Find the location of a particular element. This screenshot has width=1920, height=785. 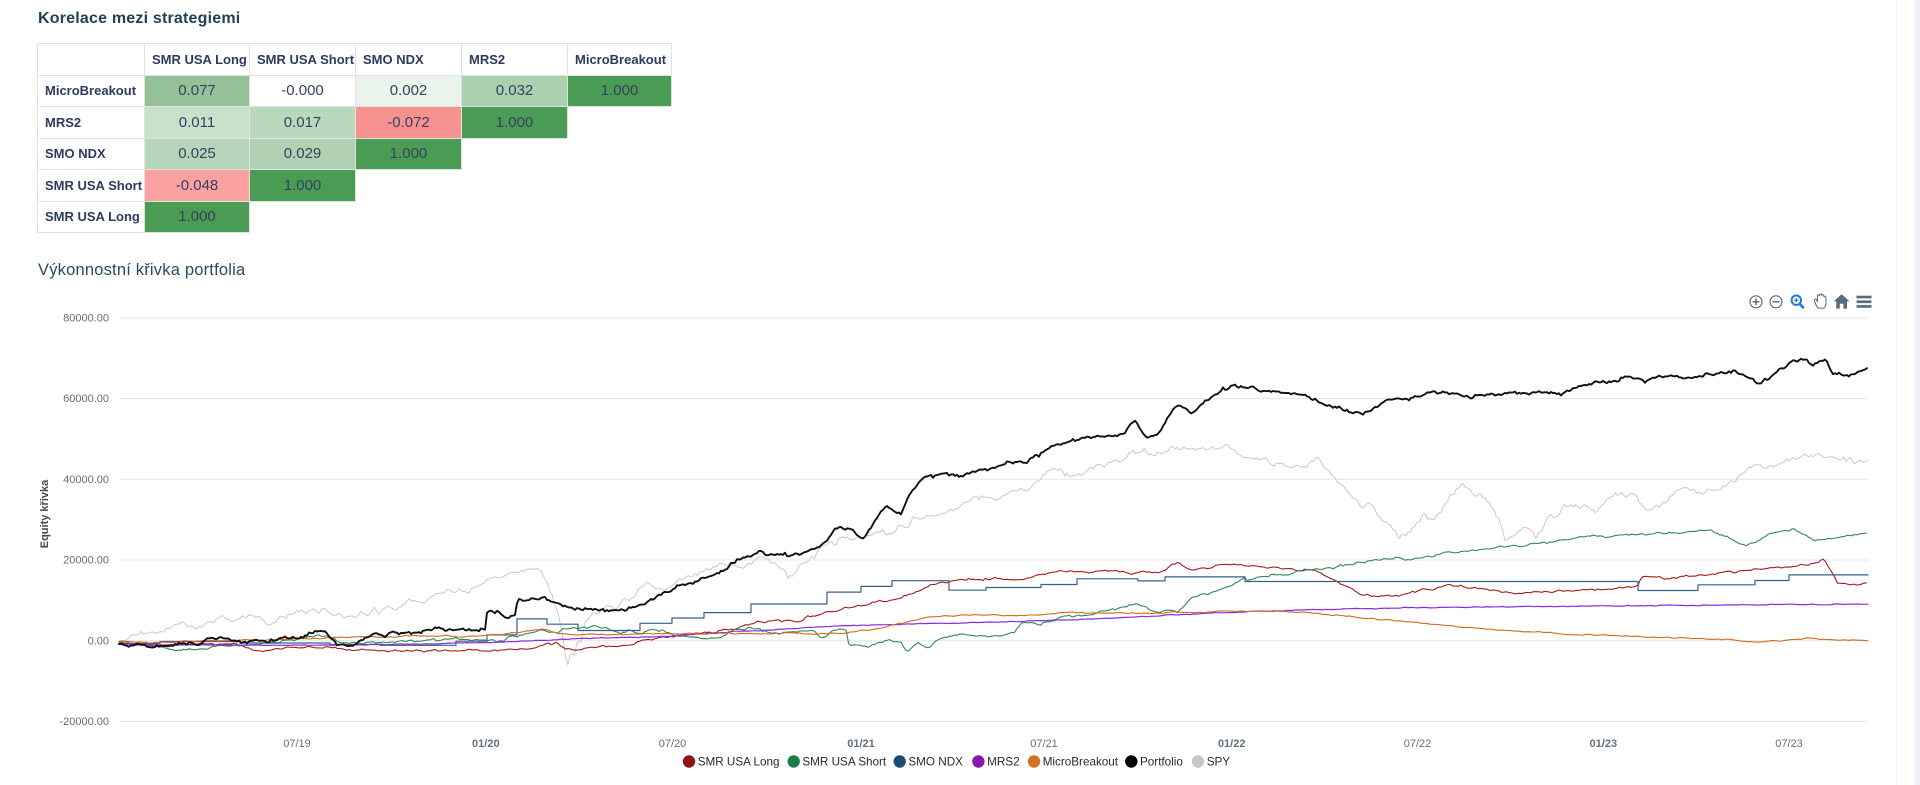

svg-text: 07/23 is located at coordinates (1789, 744).